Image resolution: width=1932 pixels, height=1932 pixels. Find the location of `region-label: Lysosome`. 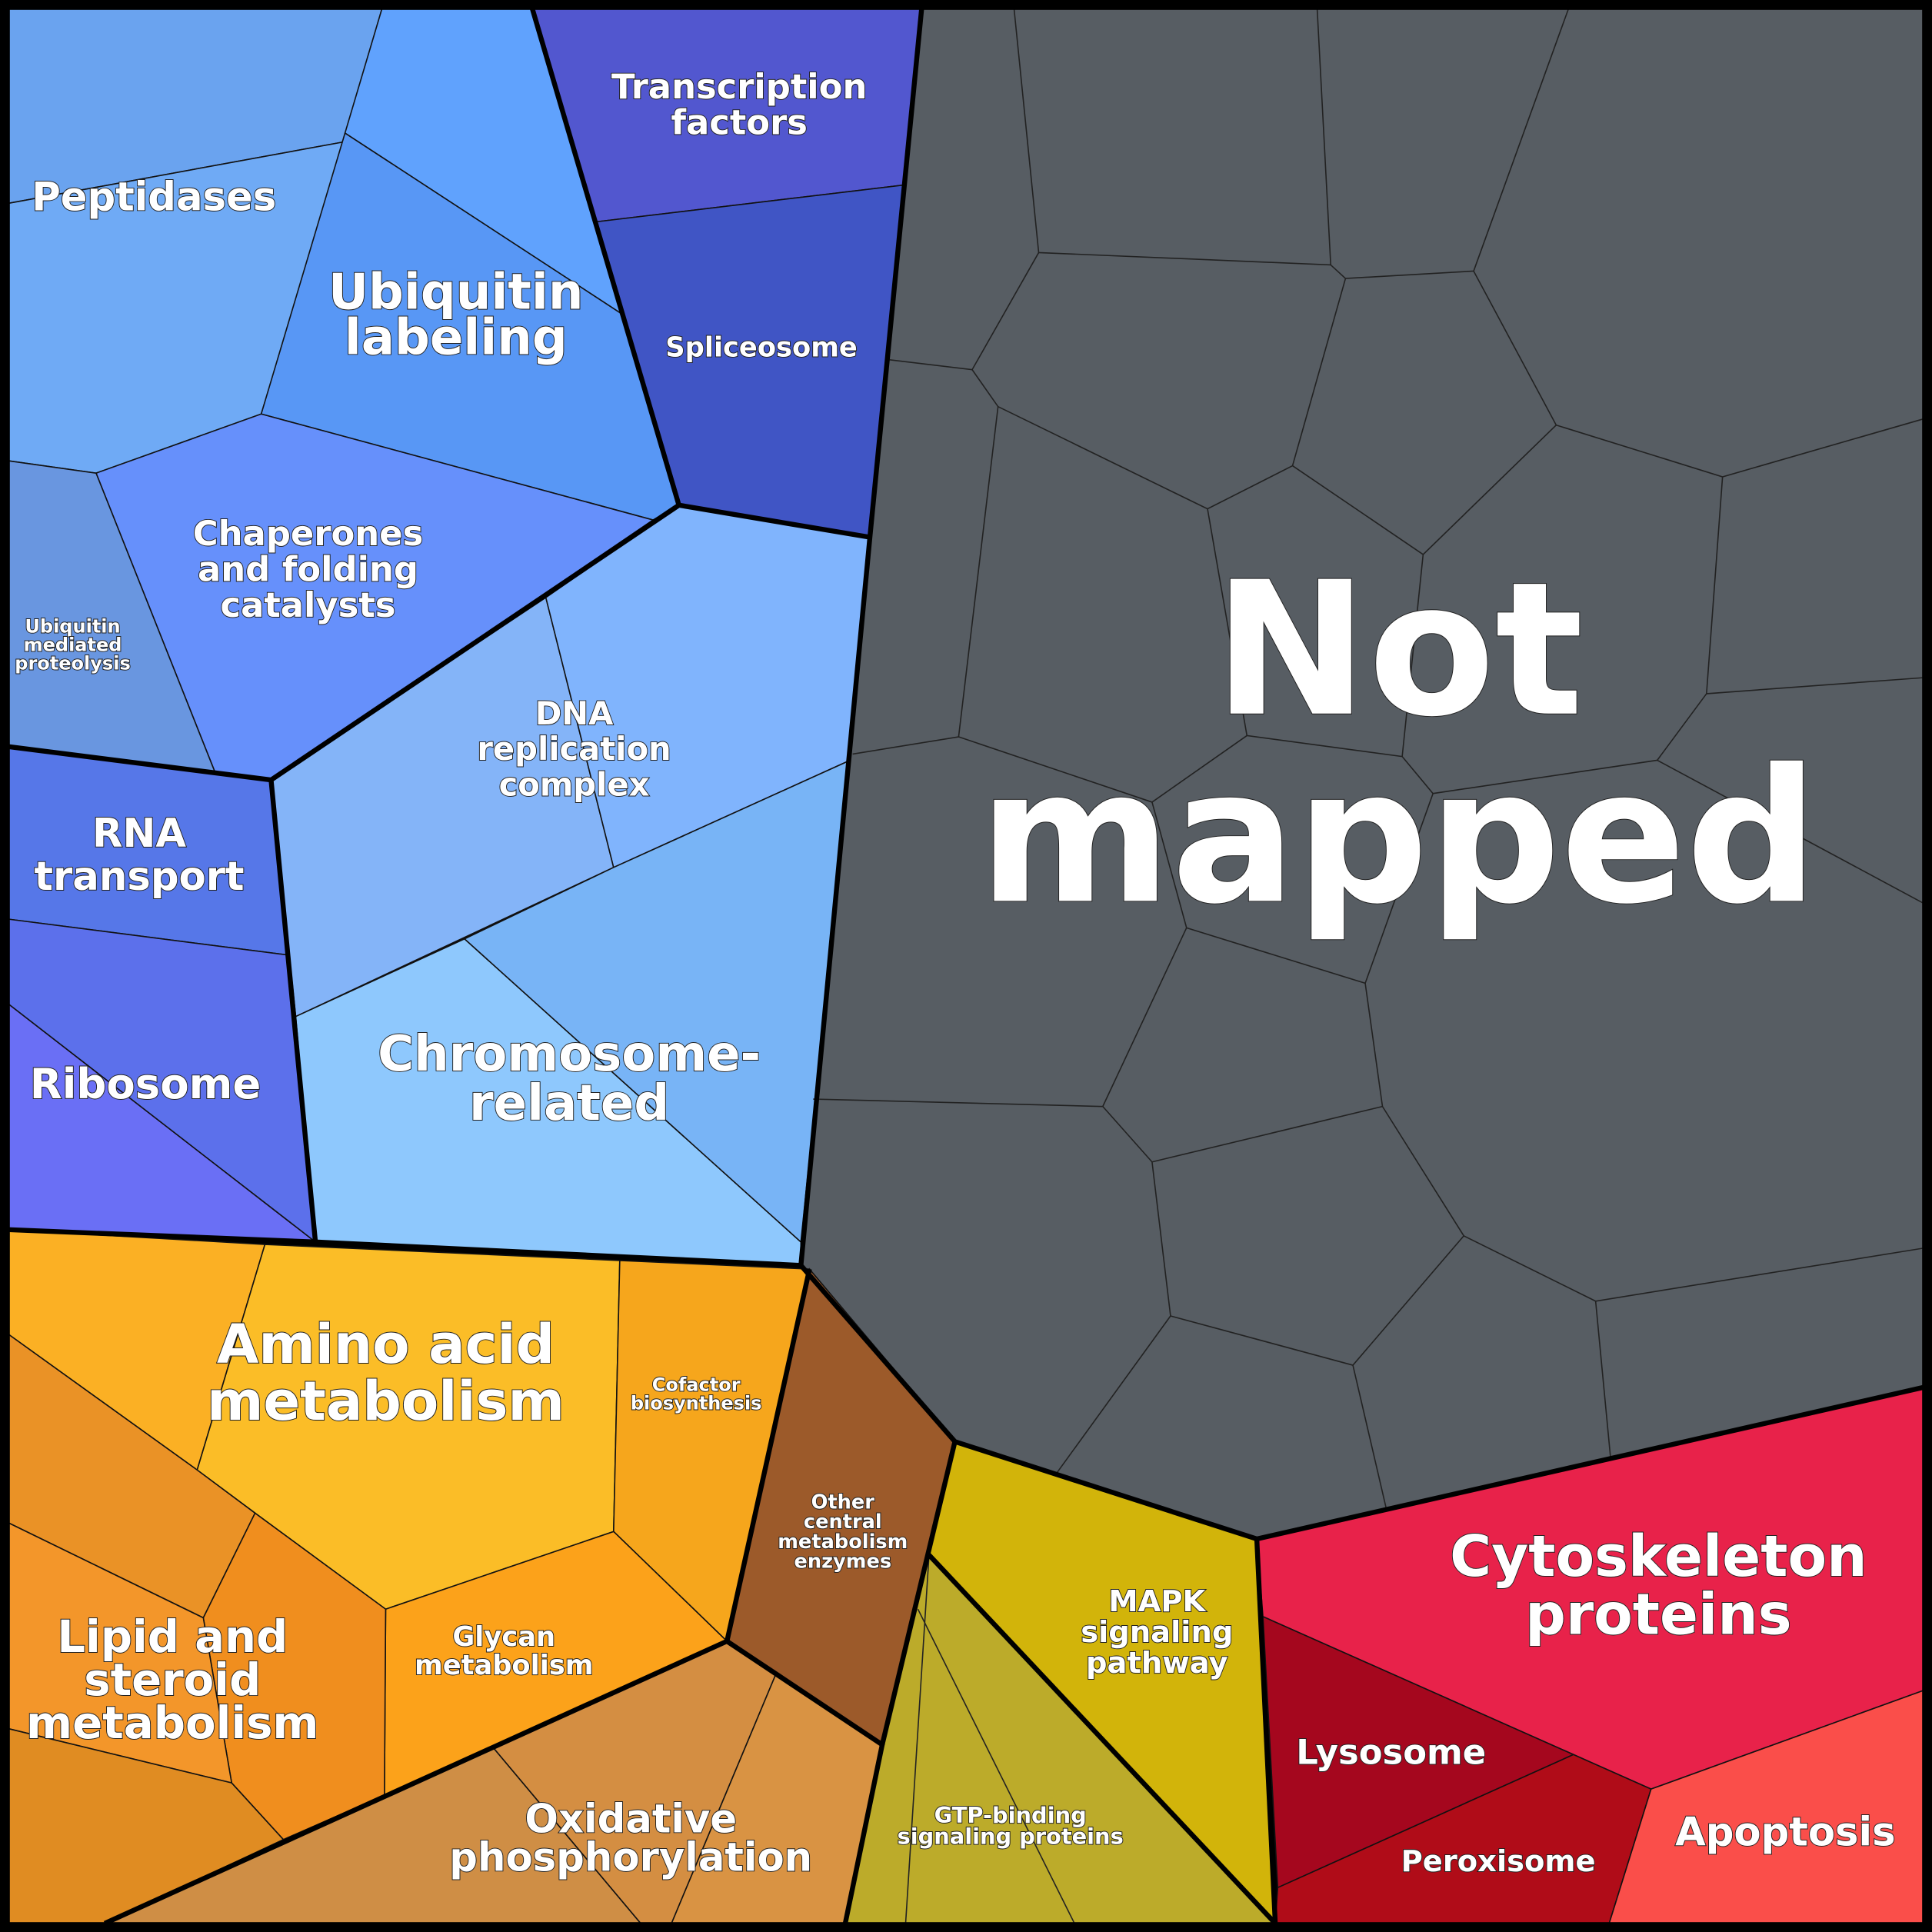

region-label: Lysosome is located at coordinates (1391, 1751).